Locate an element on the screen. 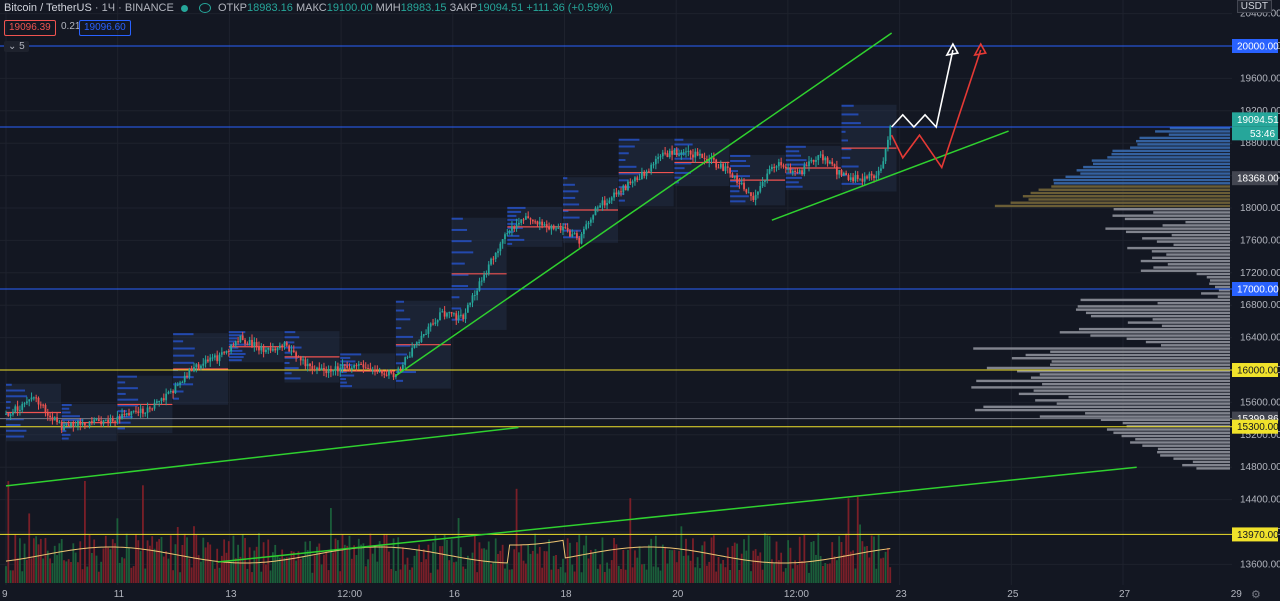 The width and height of the screenshot is (1280, 601). indicators-collapse-button: ⌄ 5 is located at coordinates (16, 46).